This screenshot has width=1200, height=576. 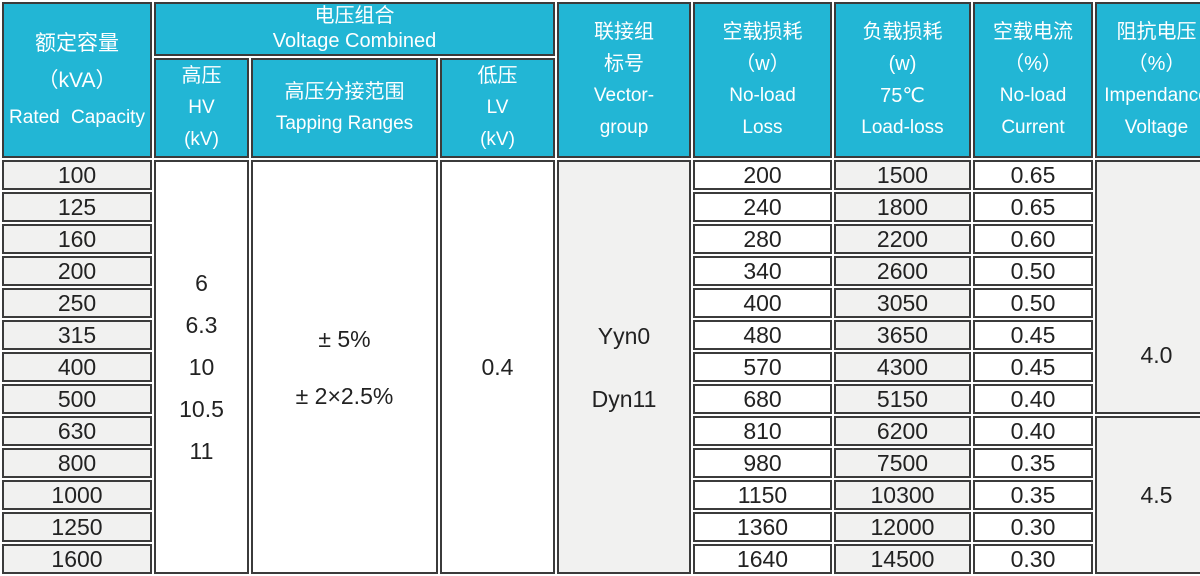 I want to click on cell-load-loss: 3050, so click(x=902, y=303).